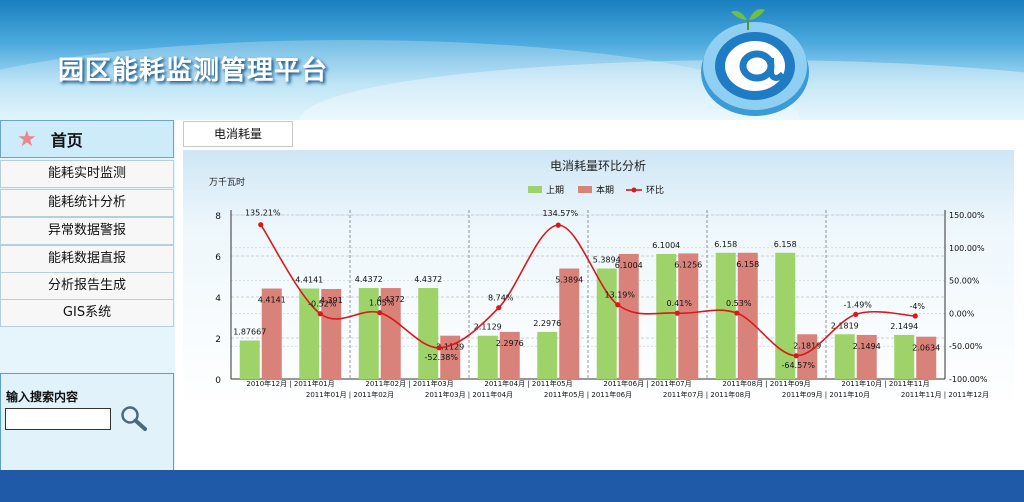  Describe the element at coordinates (964, 281) in the screenshot. I see `y2-tick-label: 50.00%` at that location.